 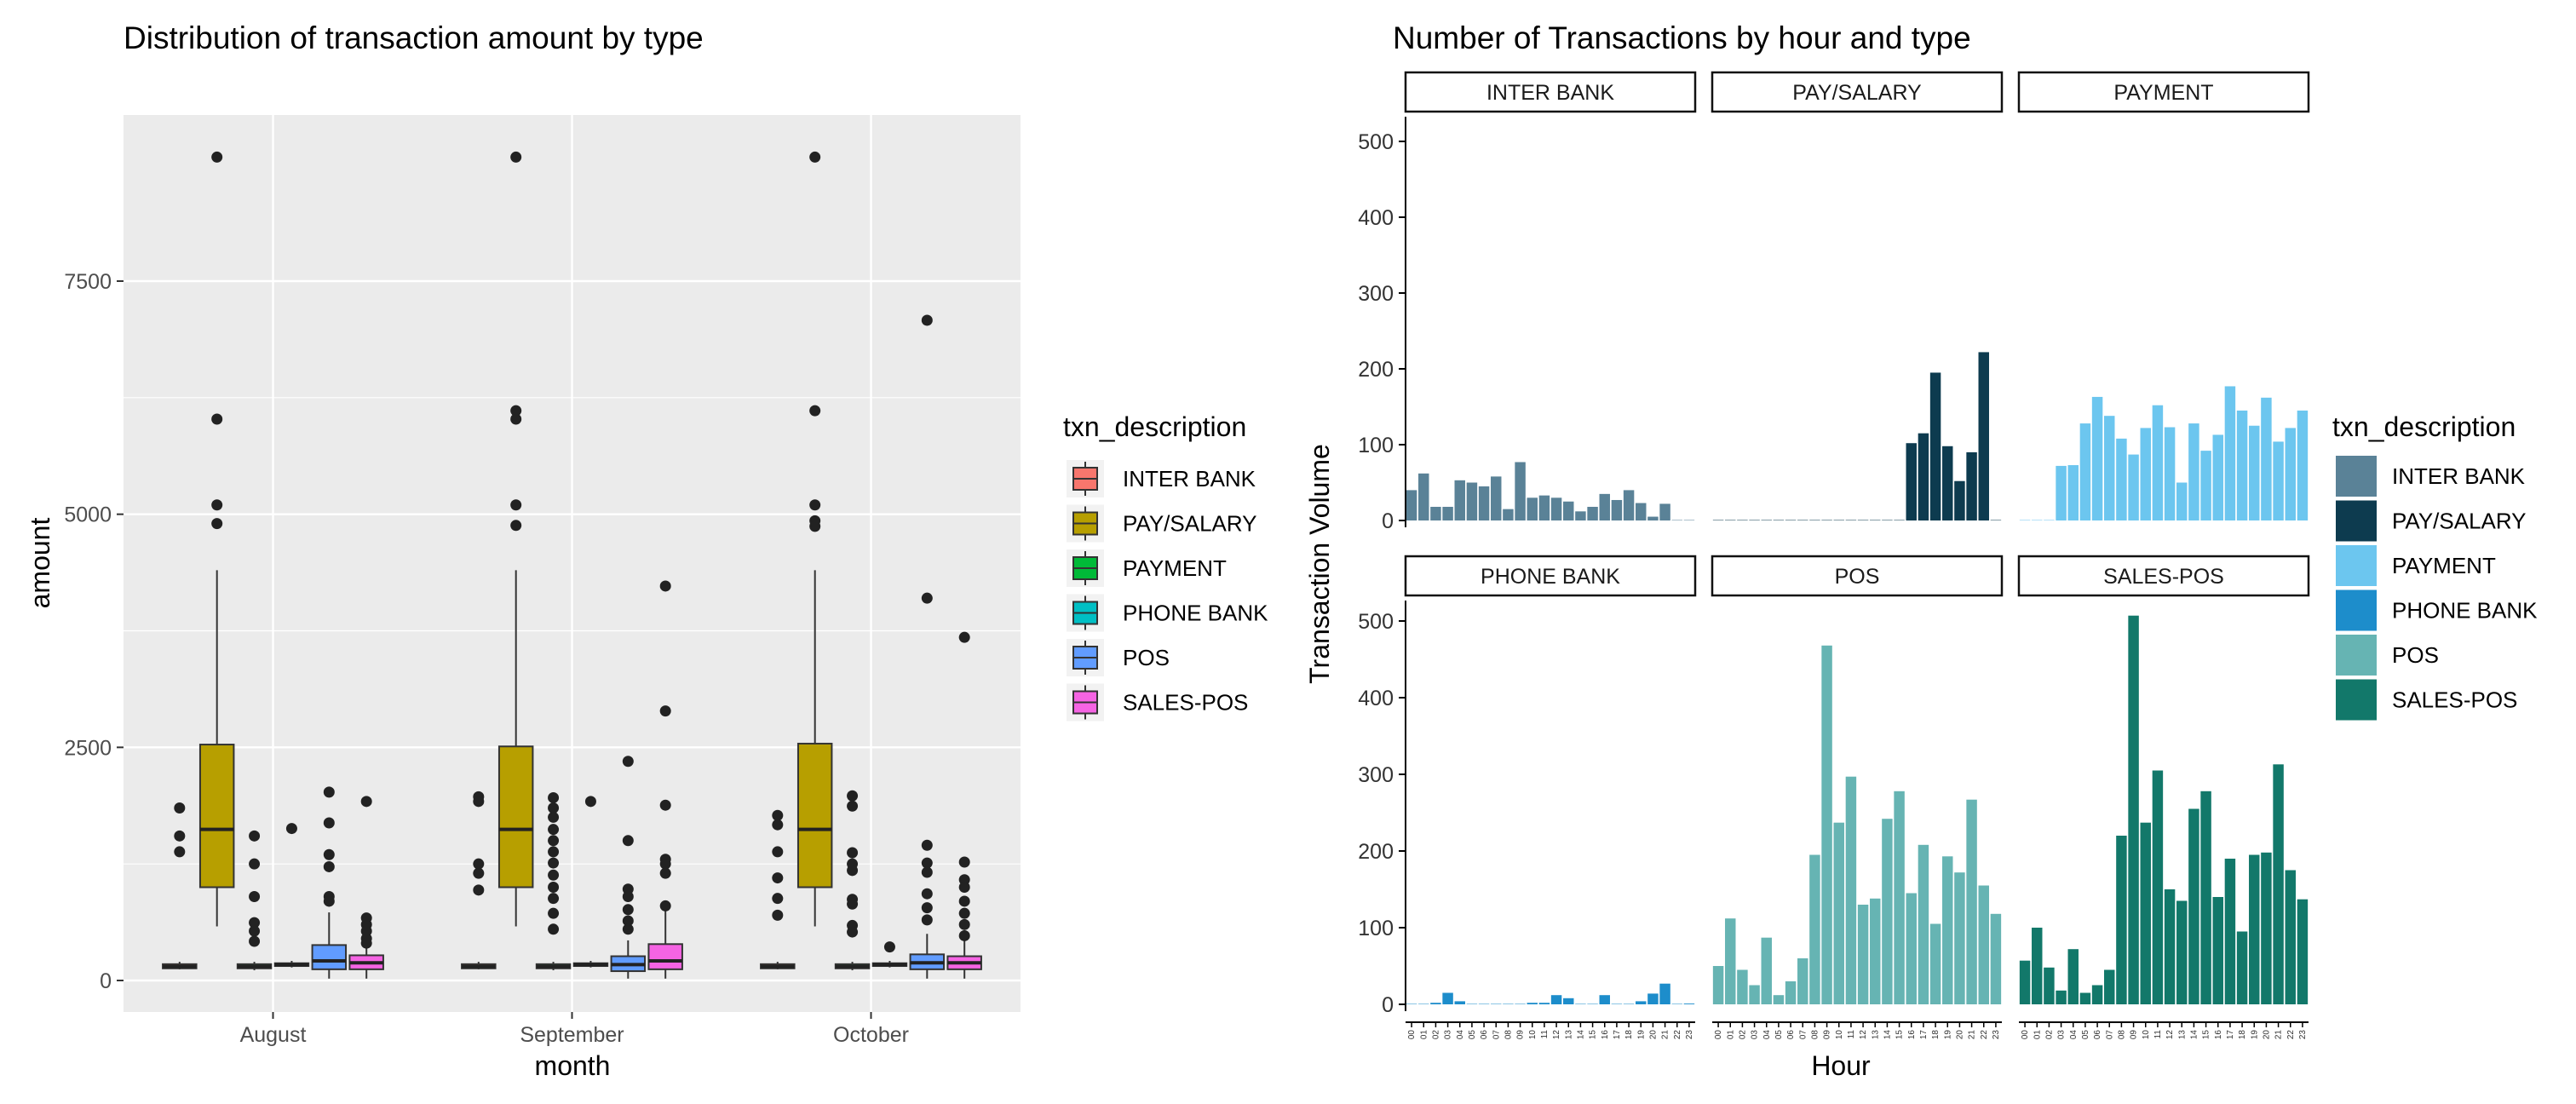 What do you see at coordinates (2207, 1035) in the screenshot?
I see `facet-x-tick-label: 15` at bounding box center [2207, 1035].